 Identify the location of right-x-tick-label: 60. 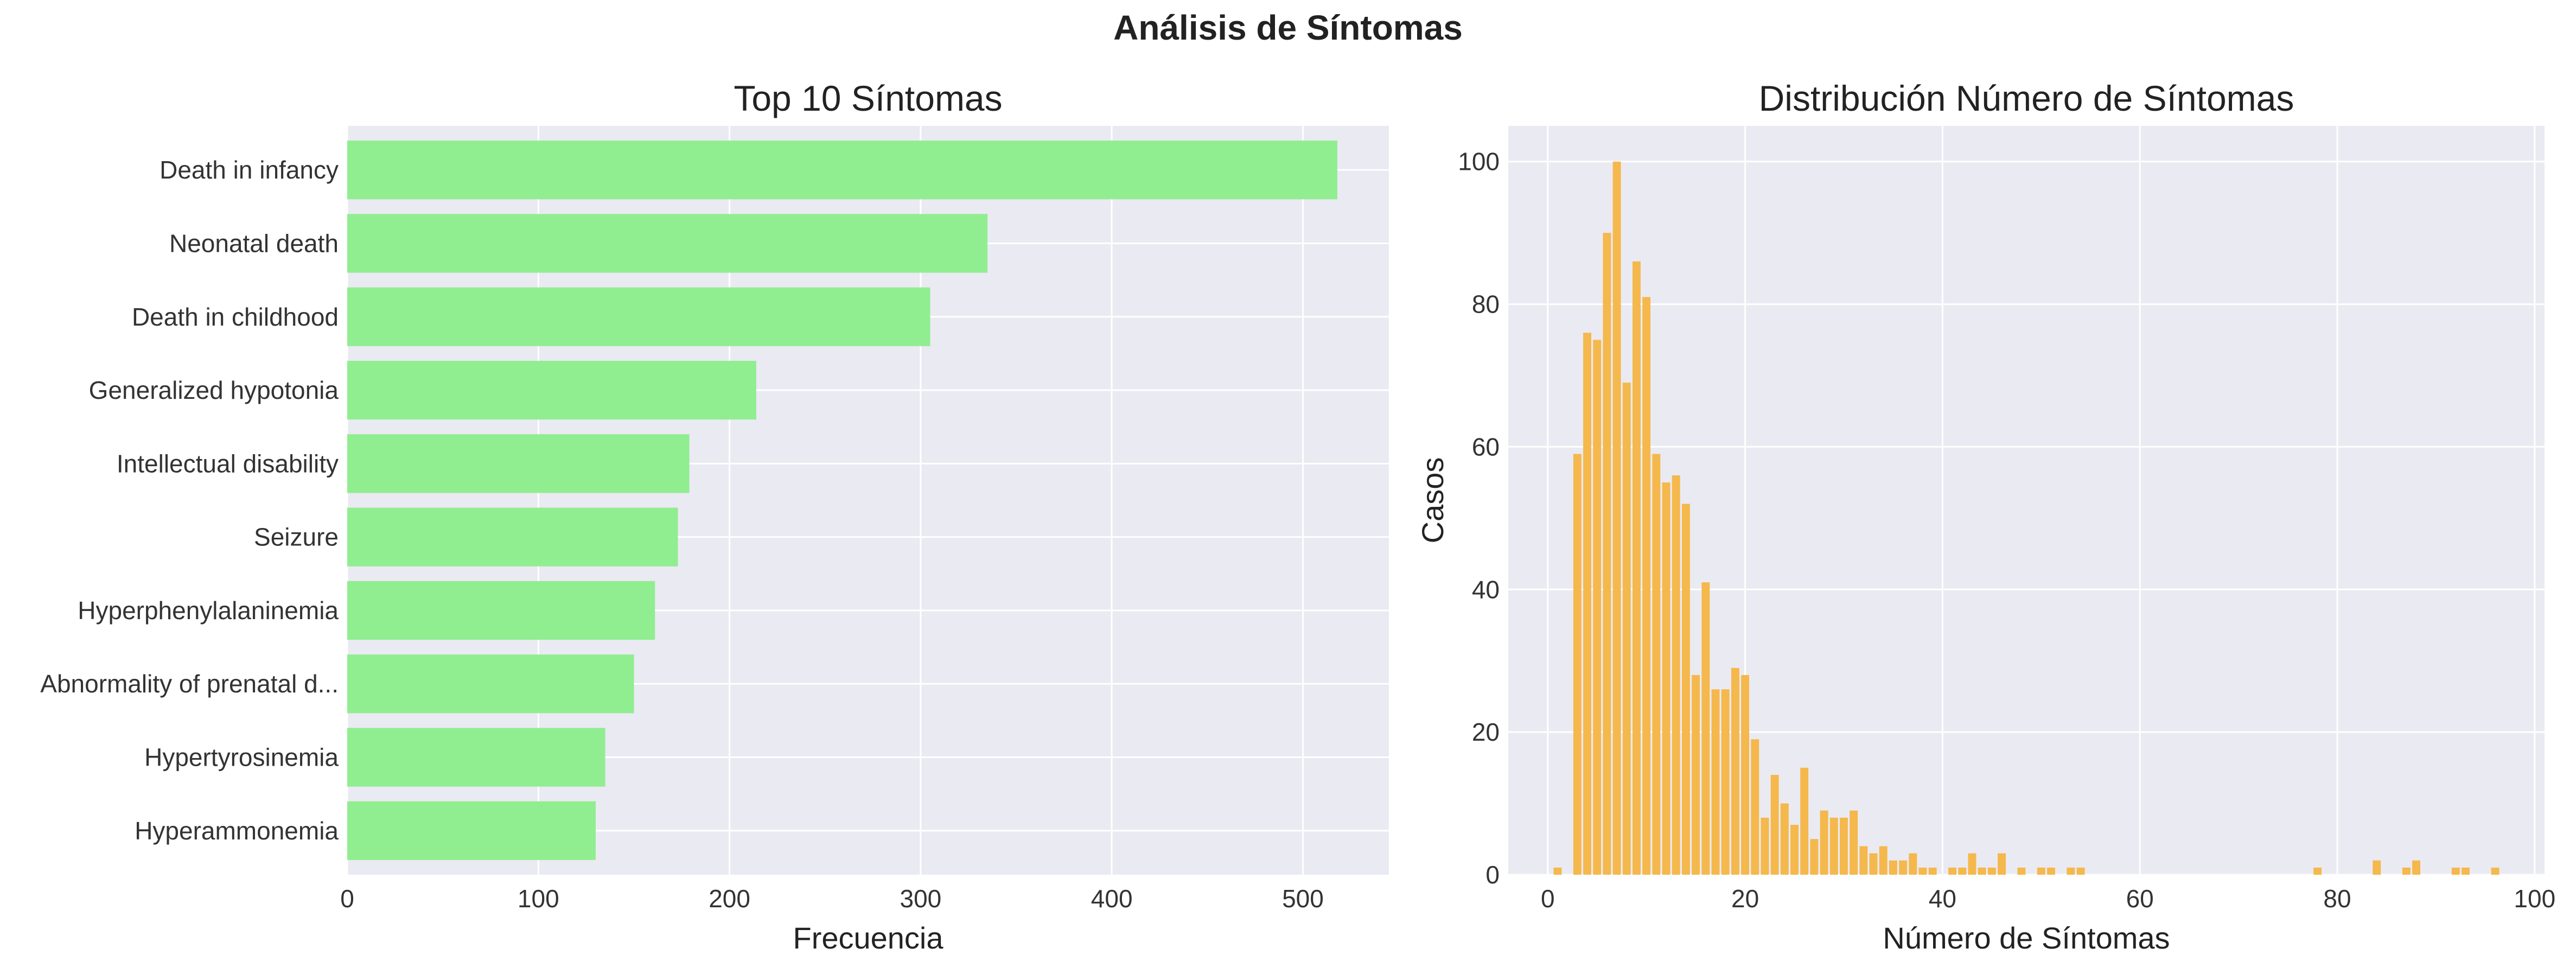
(2140, 899).